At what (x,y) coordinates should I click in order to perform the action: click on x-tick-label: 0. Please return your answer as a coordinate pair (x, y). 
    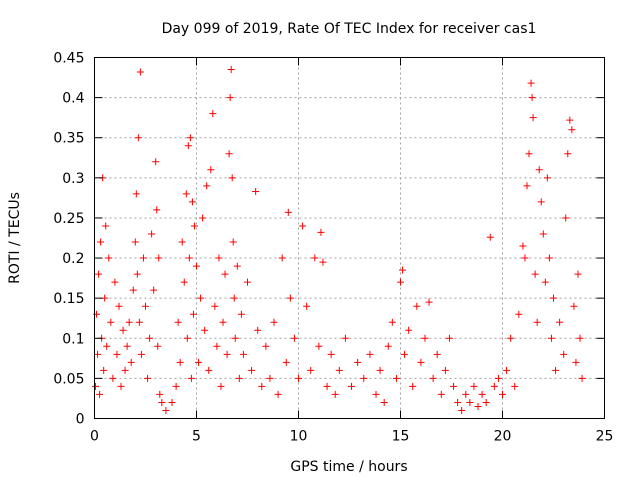
    Looking at the image, I should click on (94, 437).